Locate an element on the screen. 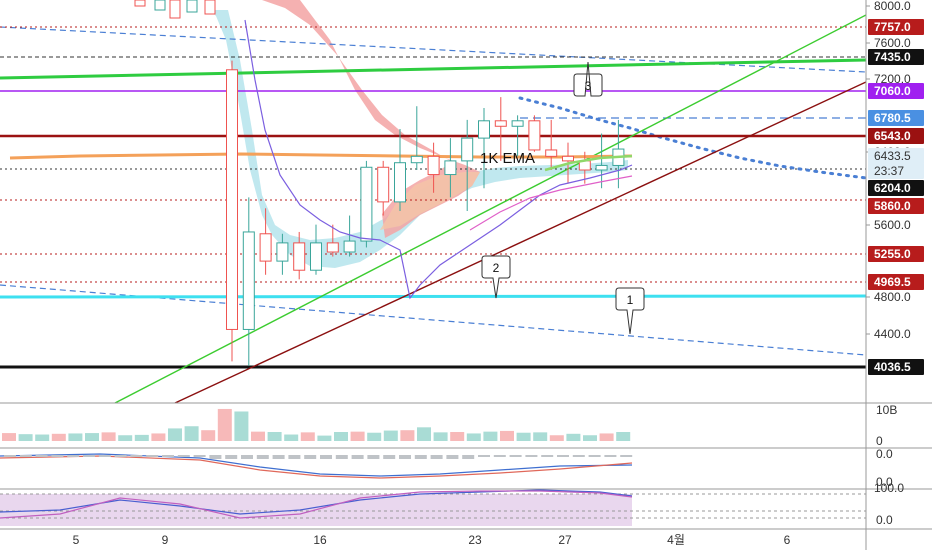 The image size is (932, 555). price-badge-5: 6433.5 is located at coordinates (896, 156).